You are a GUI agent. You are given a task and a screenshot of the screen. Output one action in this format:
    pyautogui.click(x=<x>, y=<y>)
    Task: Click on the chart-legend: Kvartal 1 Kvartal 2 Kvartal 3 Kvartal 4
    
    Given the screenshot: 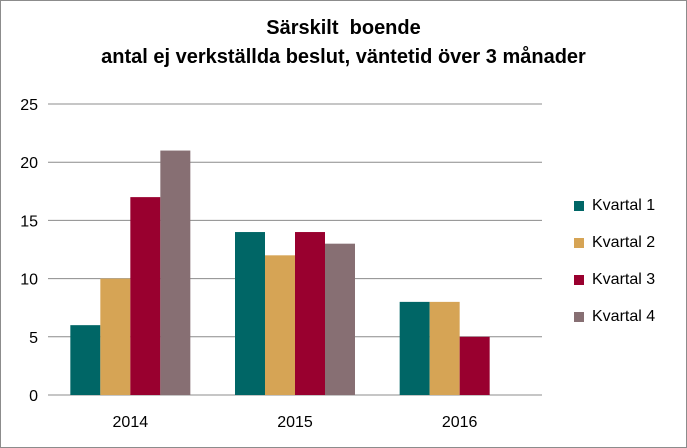 What is the action you would take?
    pyautogui.click(x=614, y=271)
    